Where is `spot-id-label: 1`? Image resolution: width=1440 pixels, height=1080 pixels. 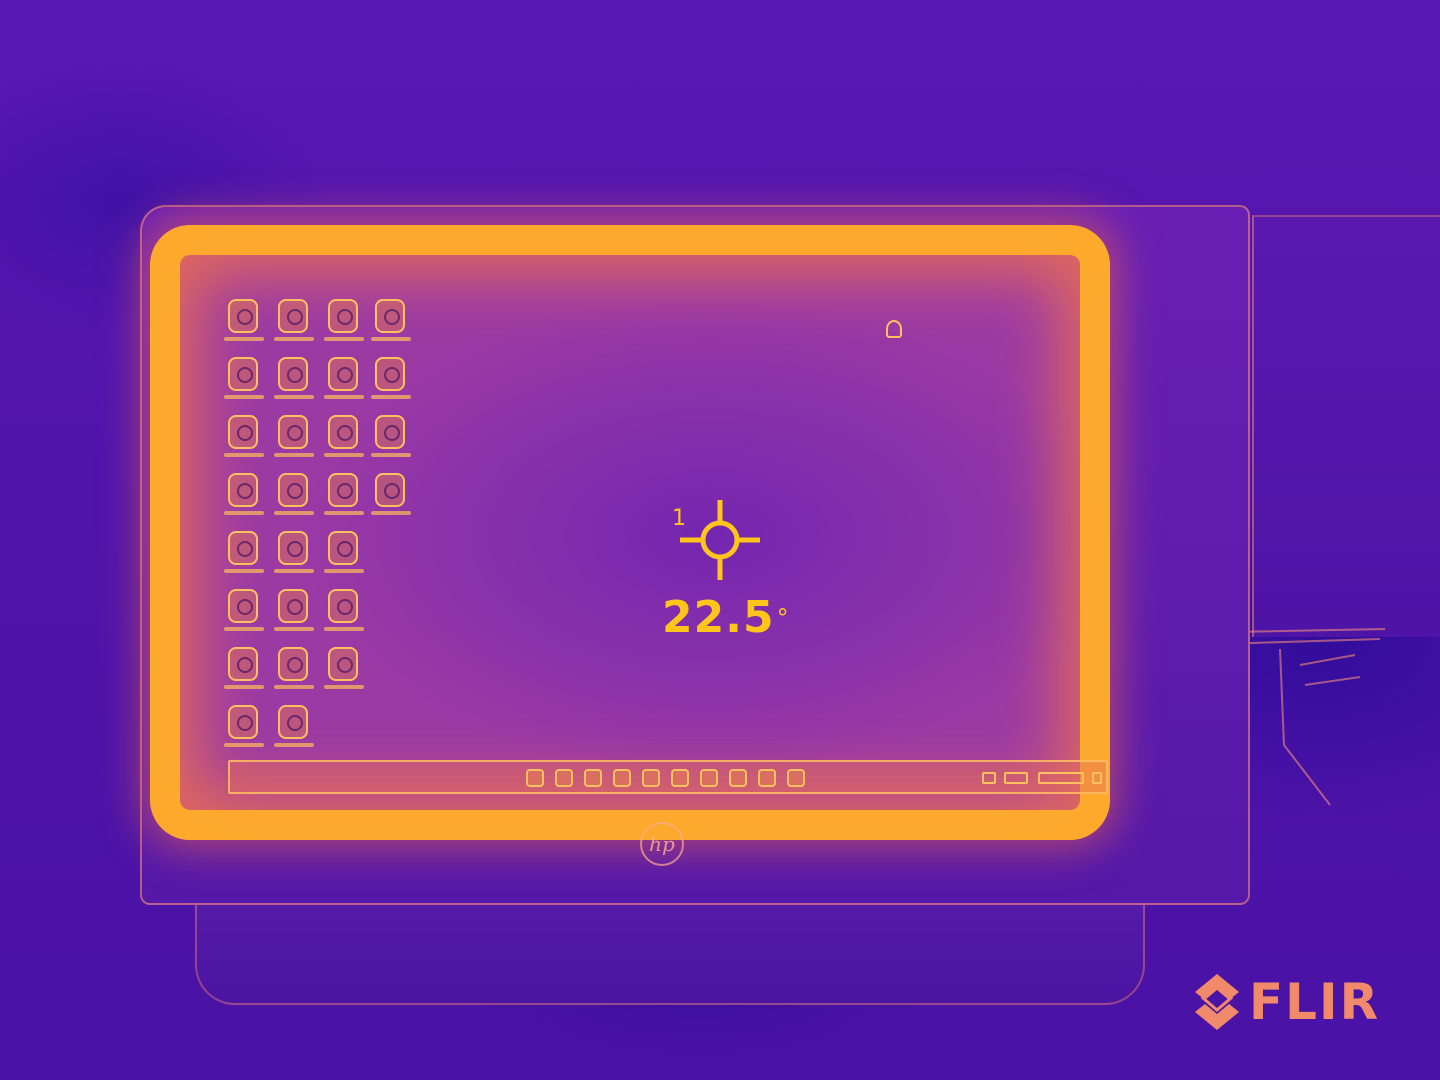 spot-id-label: 1 is located at coordinates (679, 518).